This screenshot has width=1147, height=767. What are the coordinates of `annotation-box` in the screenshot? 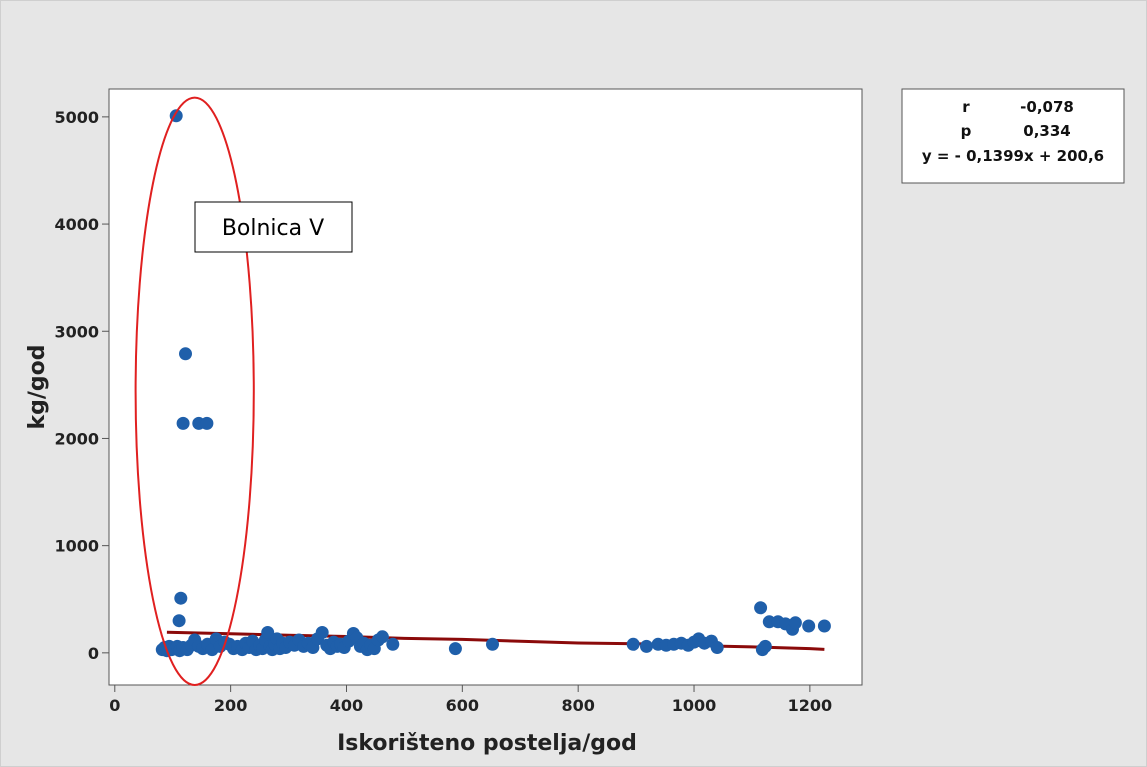 It's located at (273, 227).